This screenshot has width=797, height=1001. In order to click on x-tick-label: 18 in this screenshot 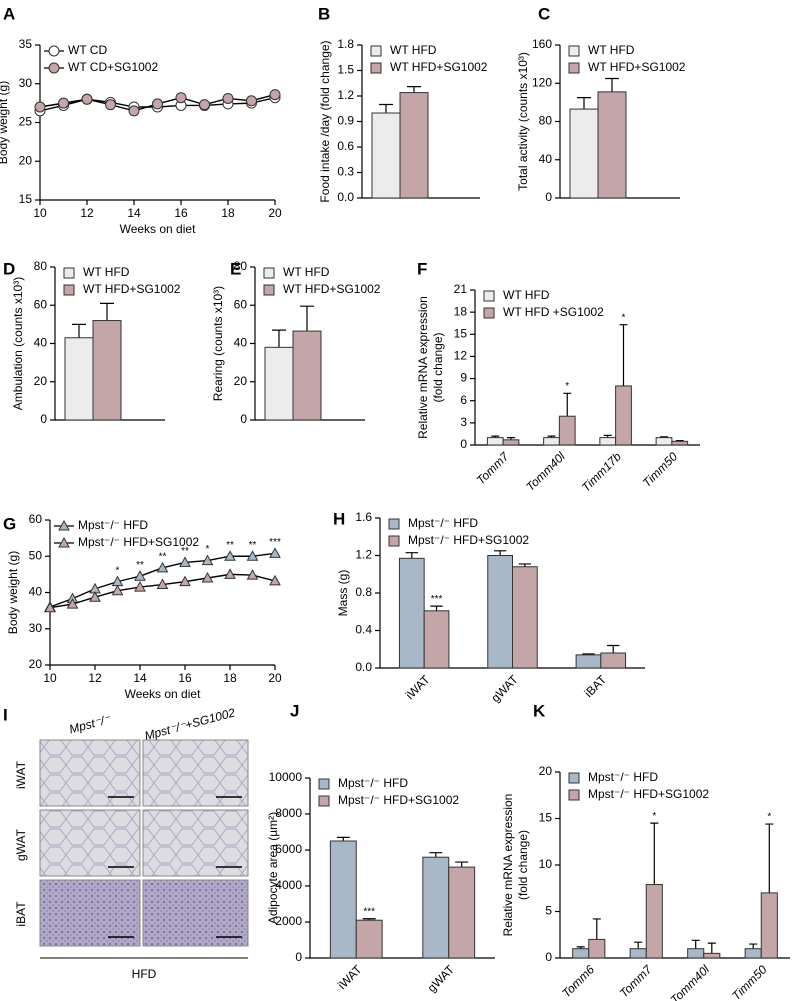, I will do `click(230, 678)`.